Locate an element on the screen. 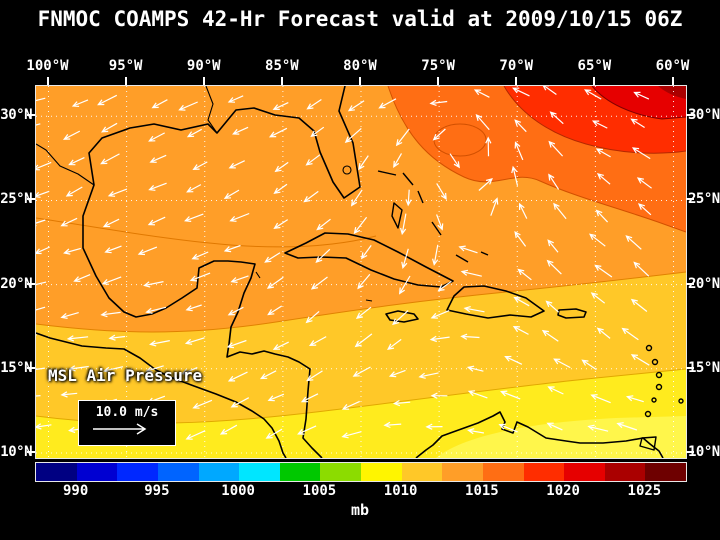 This screenshot has height=540, width=720. colorbar-tick-label: 1005 is located at coordinates (319, 491).